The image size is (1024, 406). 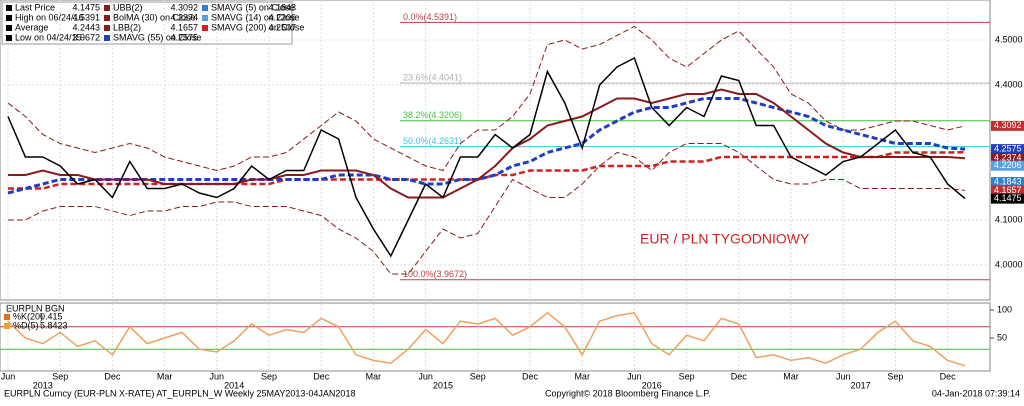 I want to click on y-tick-label: 4.4000, so click(x=1009, y=84).